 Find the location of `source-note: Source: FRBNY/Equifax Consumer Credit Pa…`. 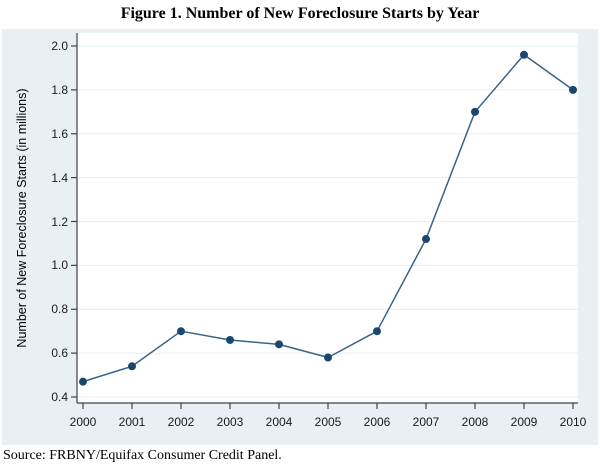

source-note: Source: FRBNY/Equifax Consumer Credit Pa… is located at coordinates (142, 455).